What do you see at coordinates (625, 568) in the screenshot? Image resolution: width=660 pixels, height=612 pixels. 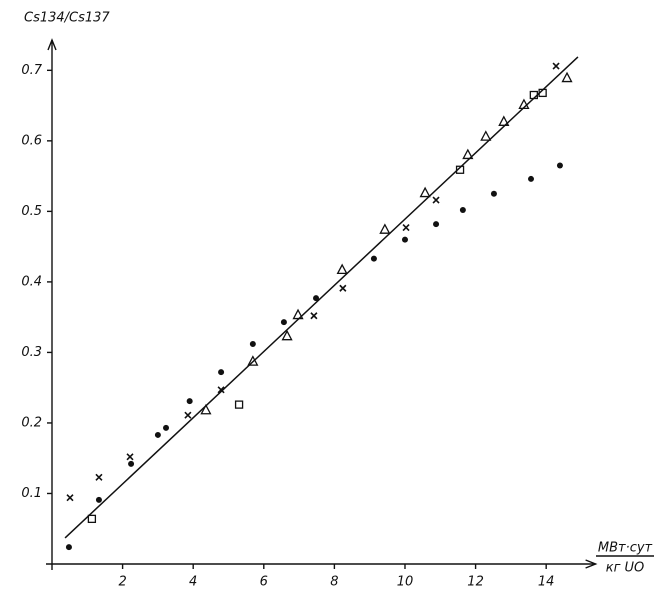 I see `x-axis-label-bottom: кг UO` at bounding box center [625, 568].